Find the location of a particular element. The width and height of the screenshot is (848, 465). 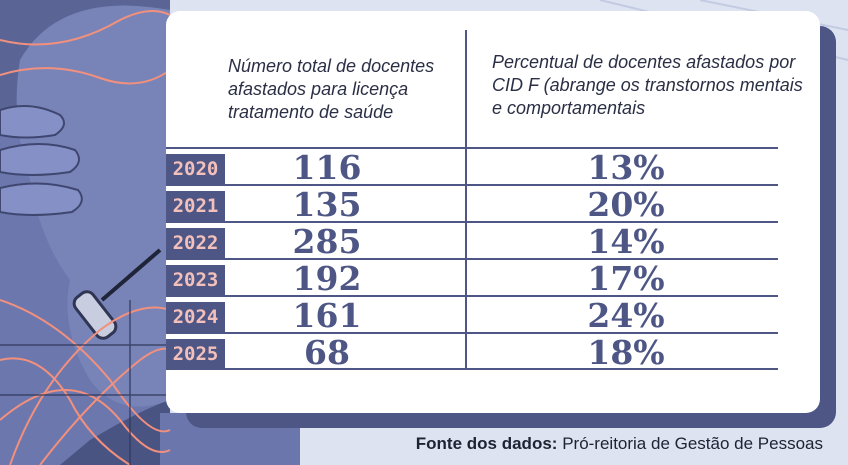

year-label: 2020 is located at coordinates (195, 169).